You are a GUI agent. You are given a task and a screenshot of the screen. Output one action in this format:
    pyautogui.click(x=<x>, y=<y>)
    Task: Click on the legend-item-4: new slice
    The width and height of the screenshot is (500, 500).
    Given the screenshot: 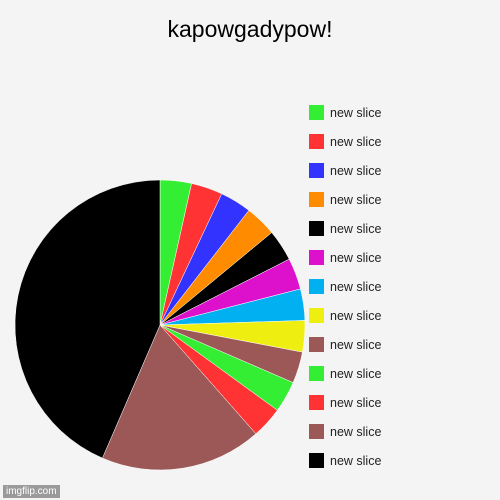 What is the action you would take?
    pyautogui.click(x=345, y=228)
    